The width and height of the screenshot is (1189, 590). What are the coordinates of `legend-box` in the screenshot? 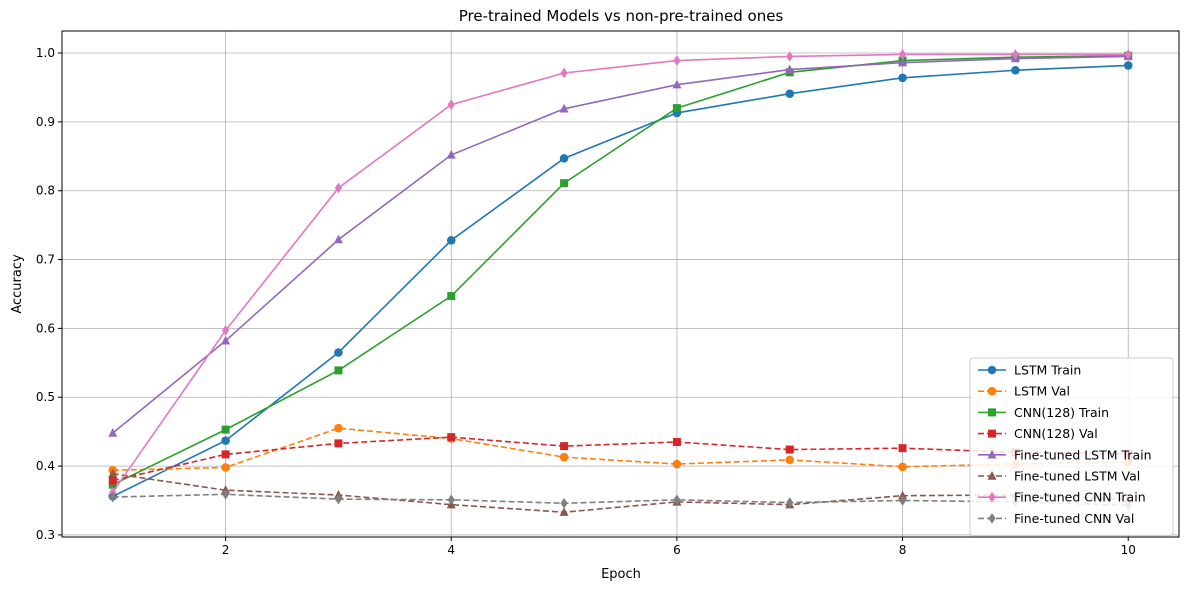 It's located at (1071, 447).